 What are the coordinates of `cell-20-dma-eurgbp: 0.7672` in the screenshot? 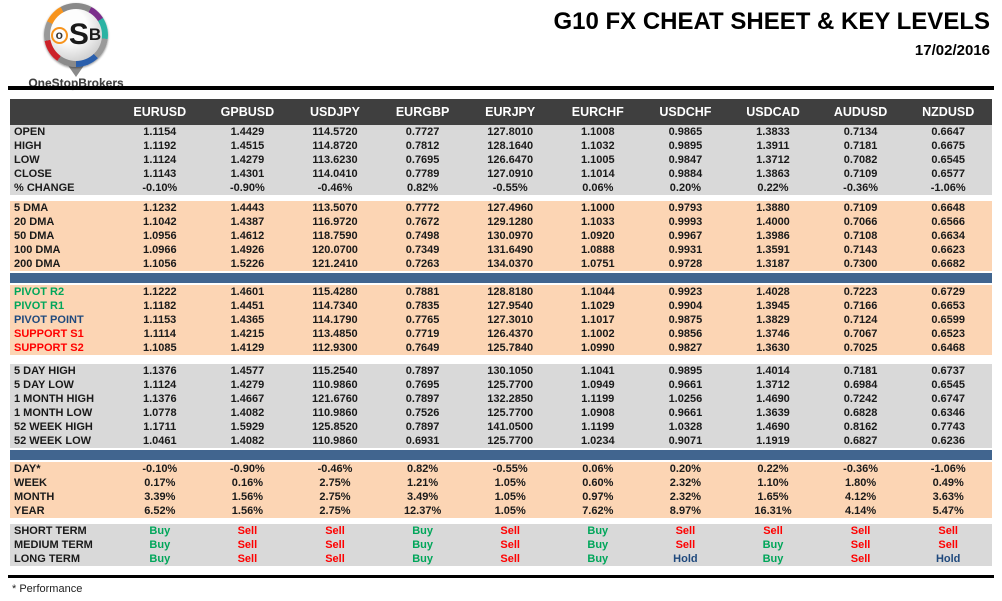 It's located at (422, 222).